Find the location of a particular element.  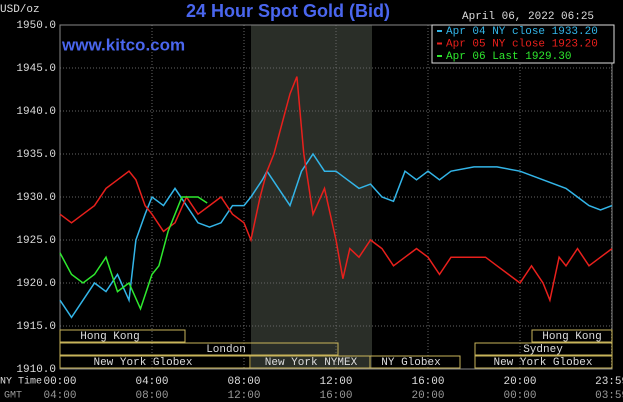

unit-label: USD/oz is located at coordinates (20, 10).